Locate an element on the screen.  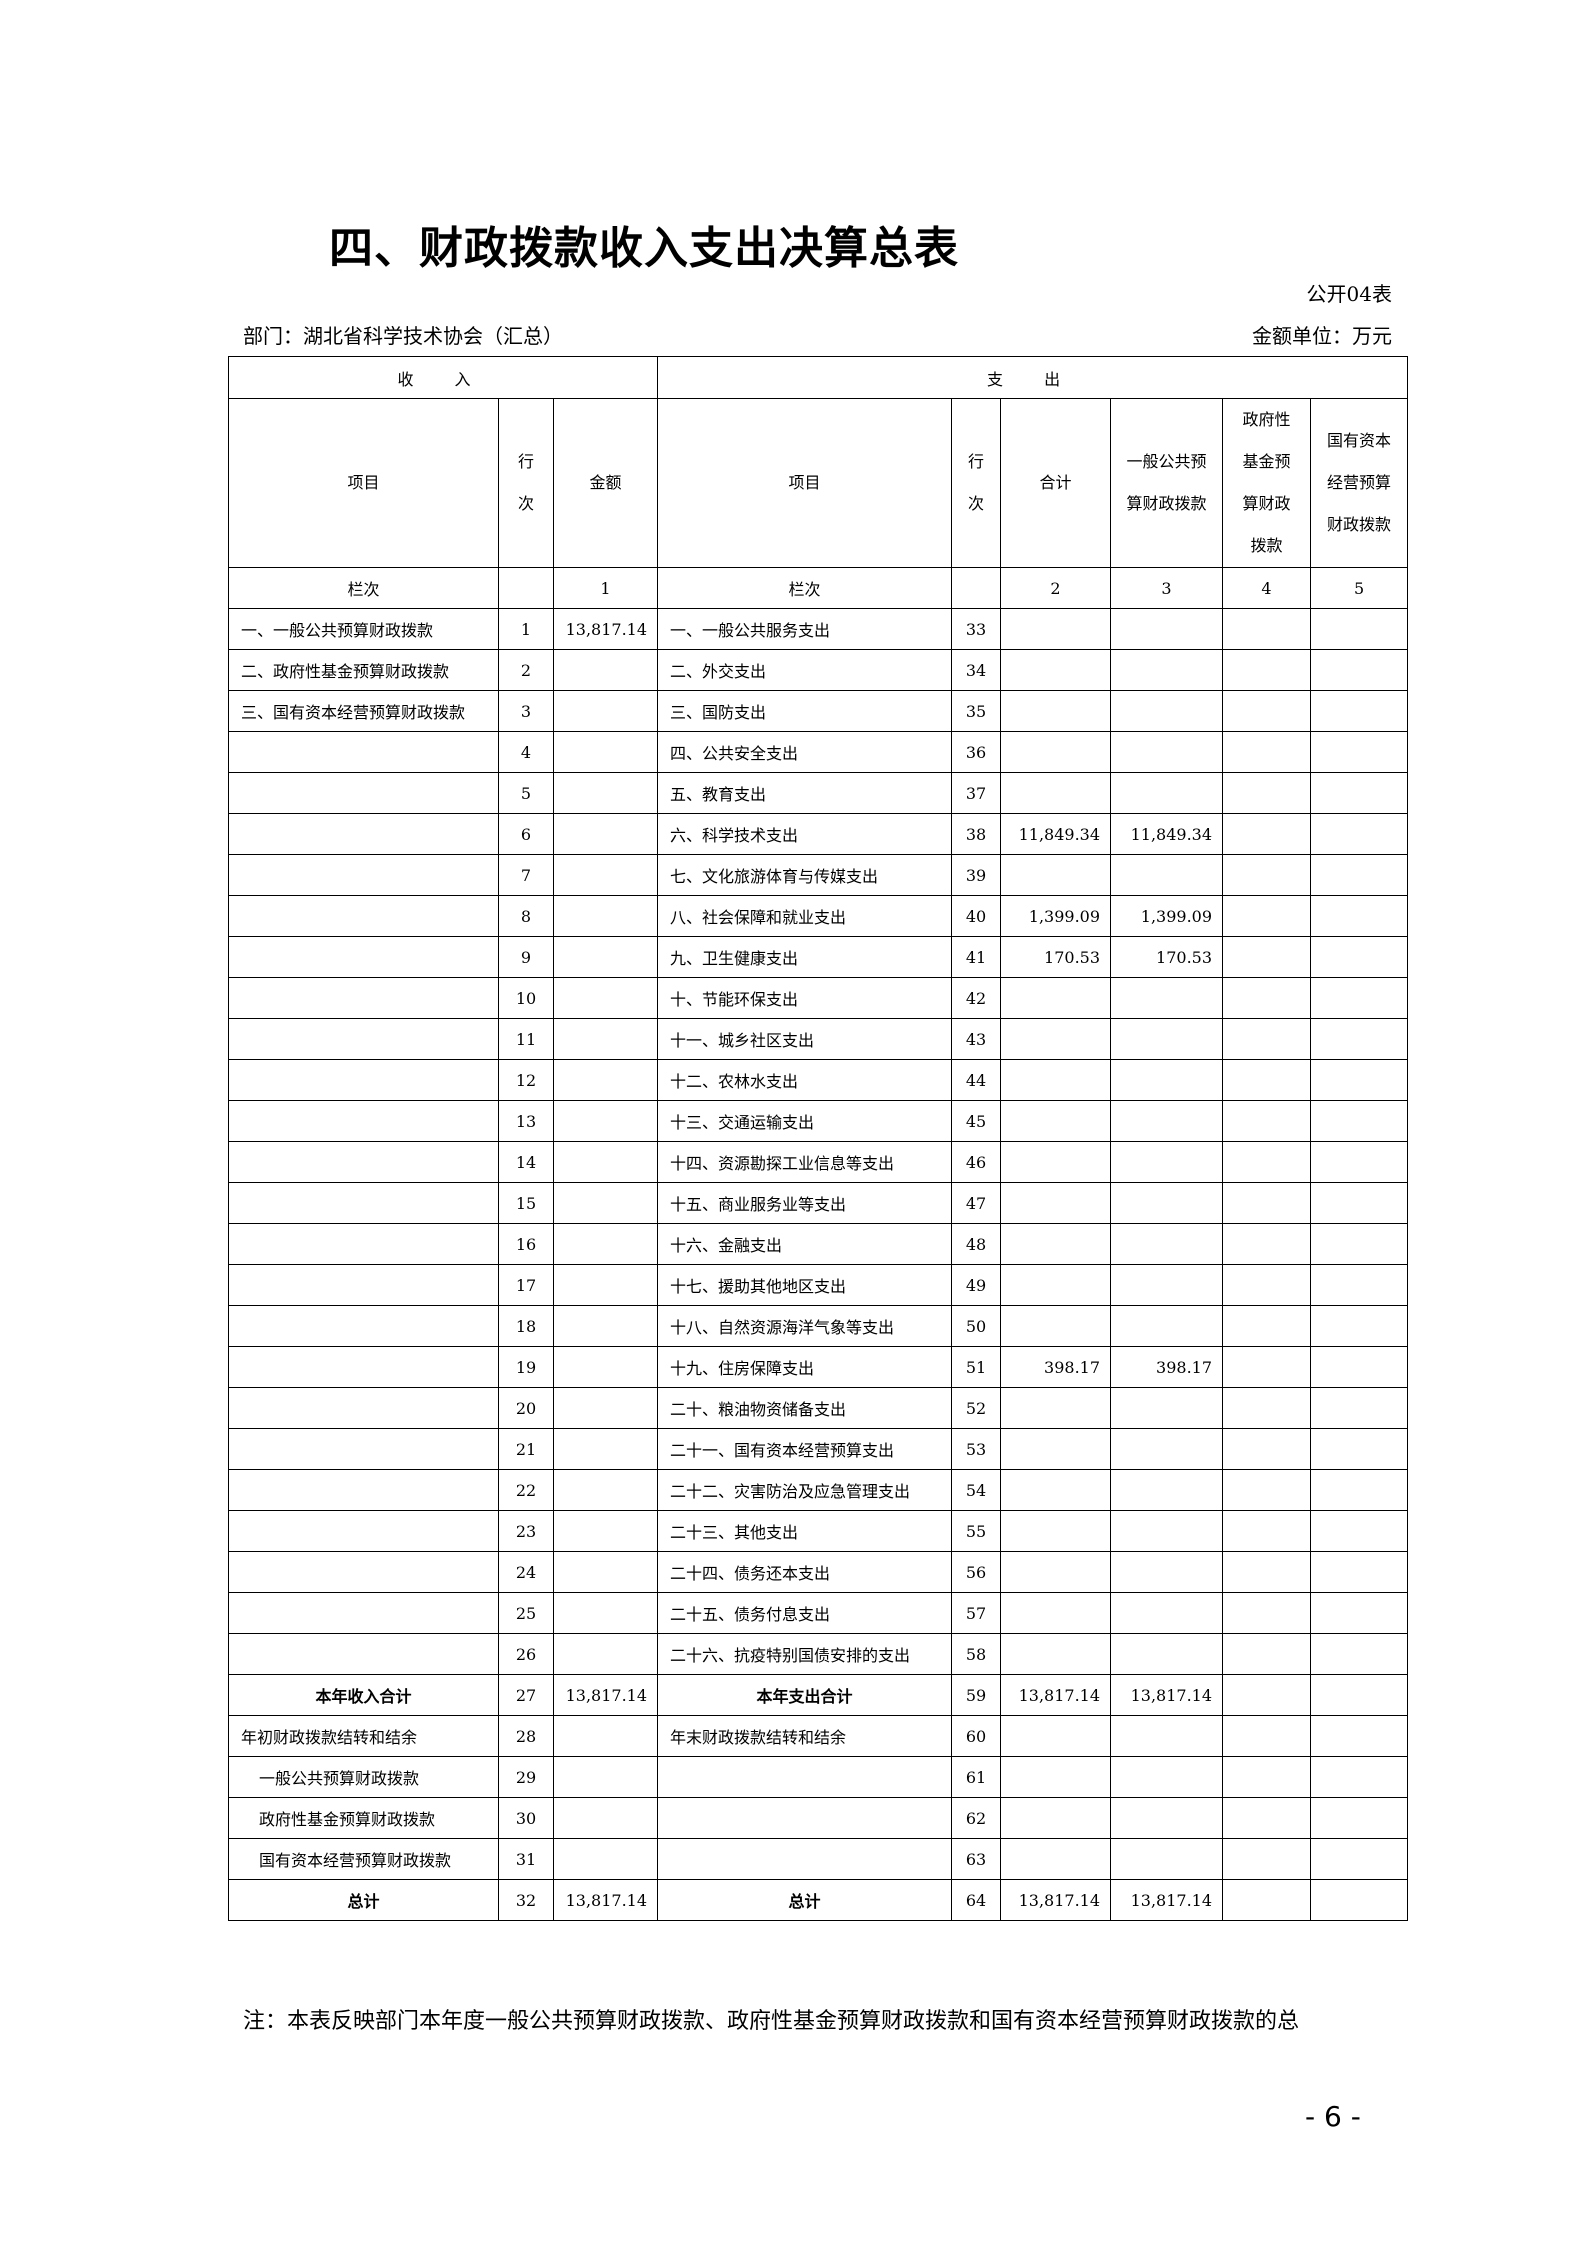
expense-line-no: 40 is located at coordinates (976, 916).